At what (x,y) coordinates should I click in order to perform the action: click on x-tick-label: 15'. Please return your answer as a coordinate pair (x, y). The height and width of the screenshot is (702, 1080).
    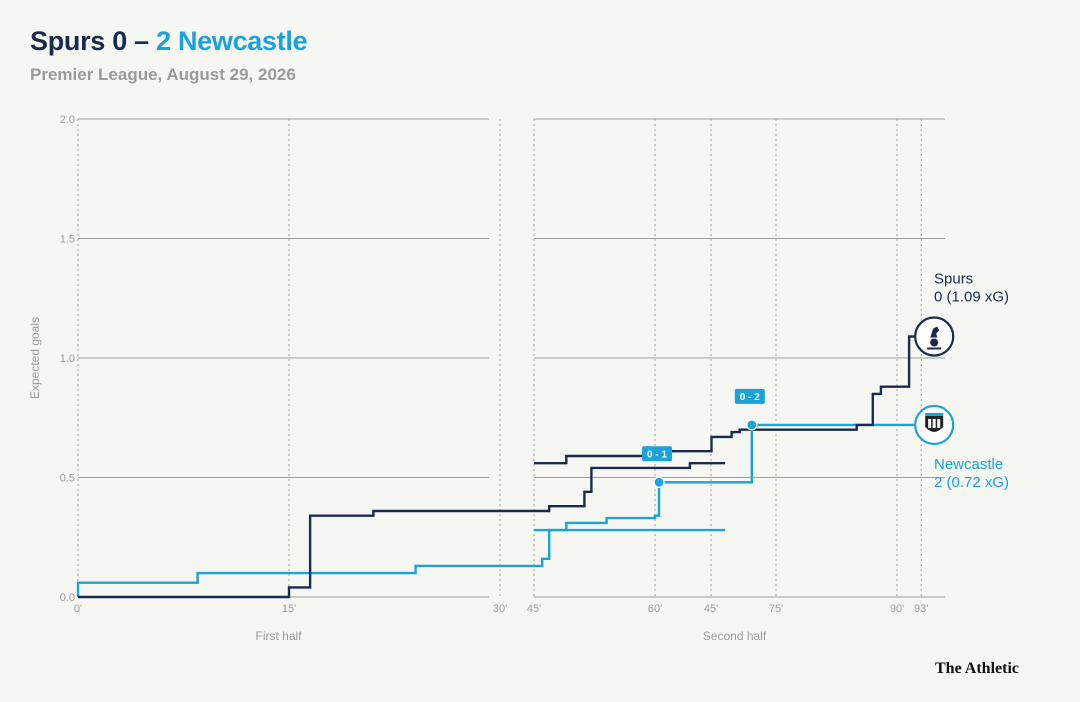
    Looking at the image, I should click on (289, 609).